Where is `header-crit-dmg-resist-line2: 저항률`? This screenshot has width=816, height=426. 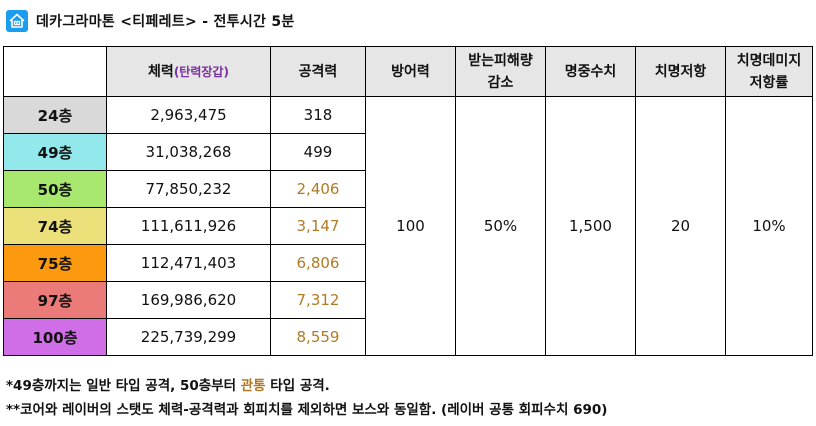
header-crit-dmg-resist-line2: 저항률 is located at coordinates (769, 82).